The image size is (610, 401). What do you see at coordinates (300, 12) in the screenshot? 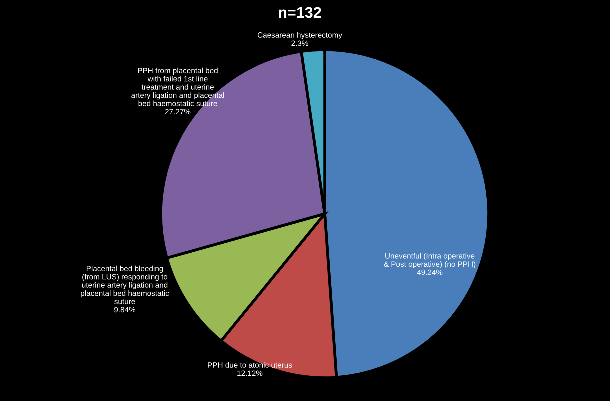
I see `chart-title: n=132` at bounding box center [300, 12].